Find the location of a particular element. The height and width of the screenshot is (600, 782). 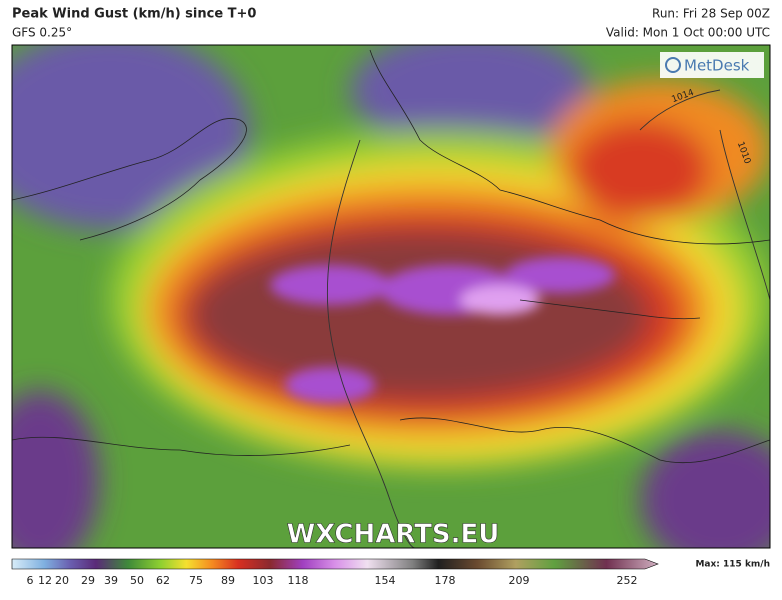

colorbar is located at coordinates (335, 564).